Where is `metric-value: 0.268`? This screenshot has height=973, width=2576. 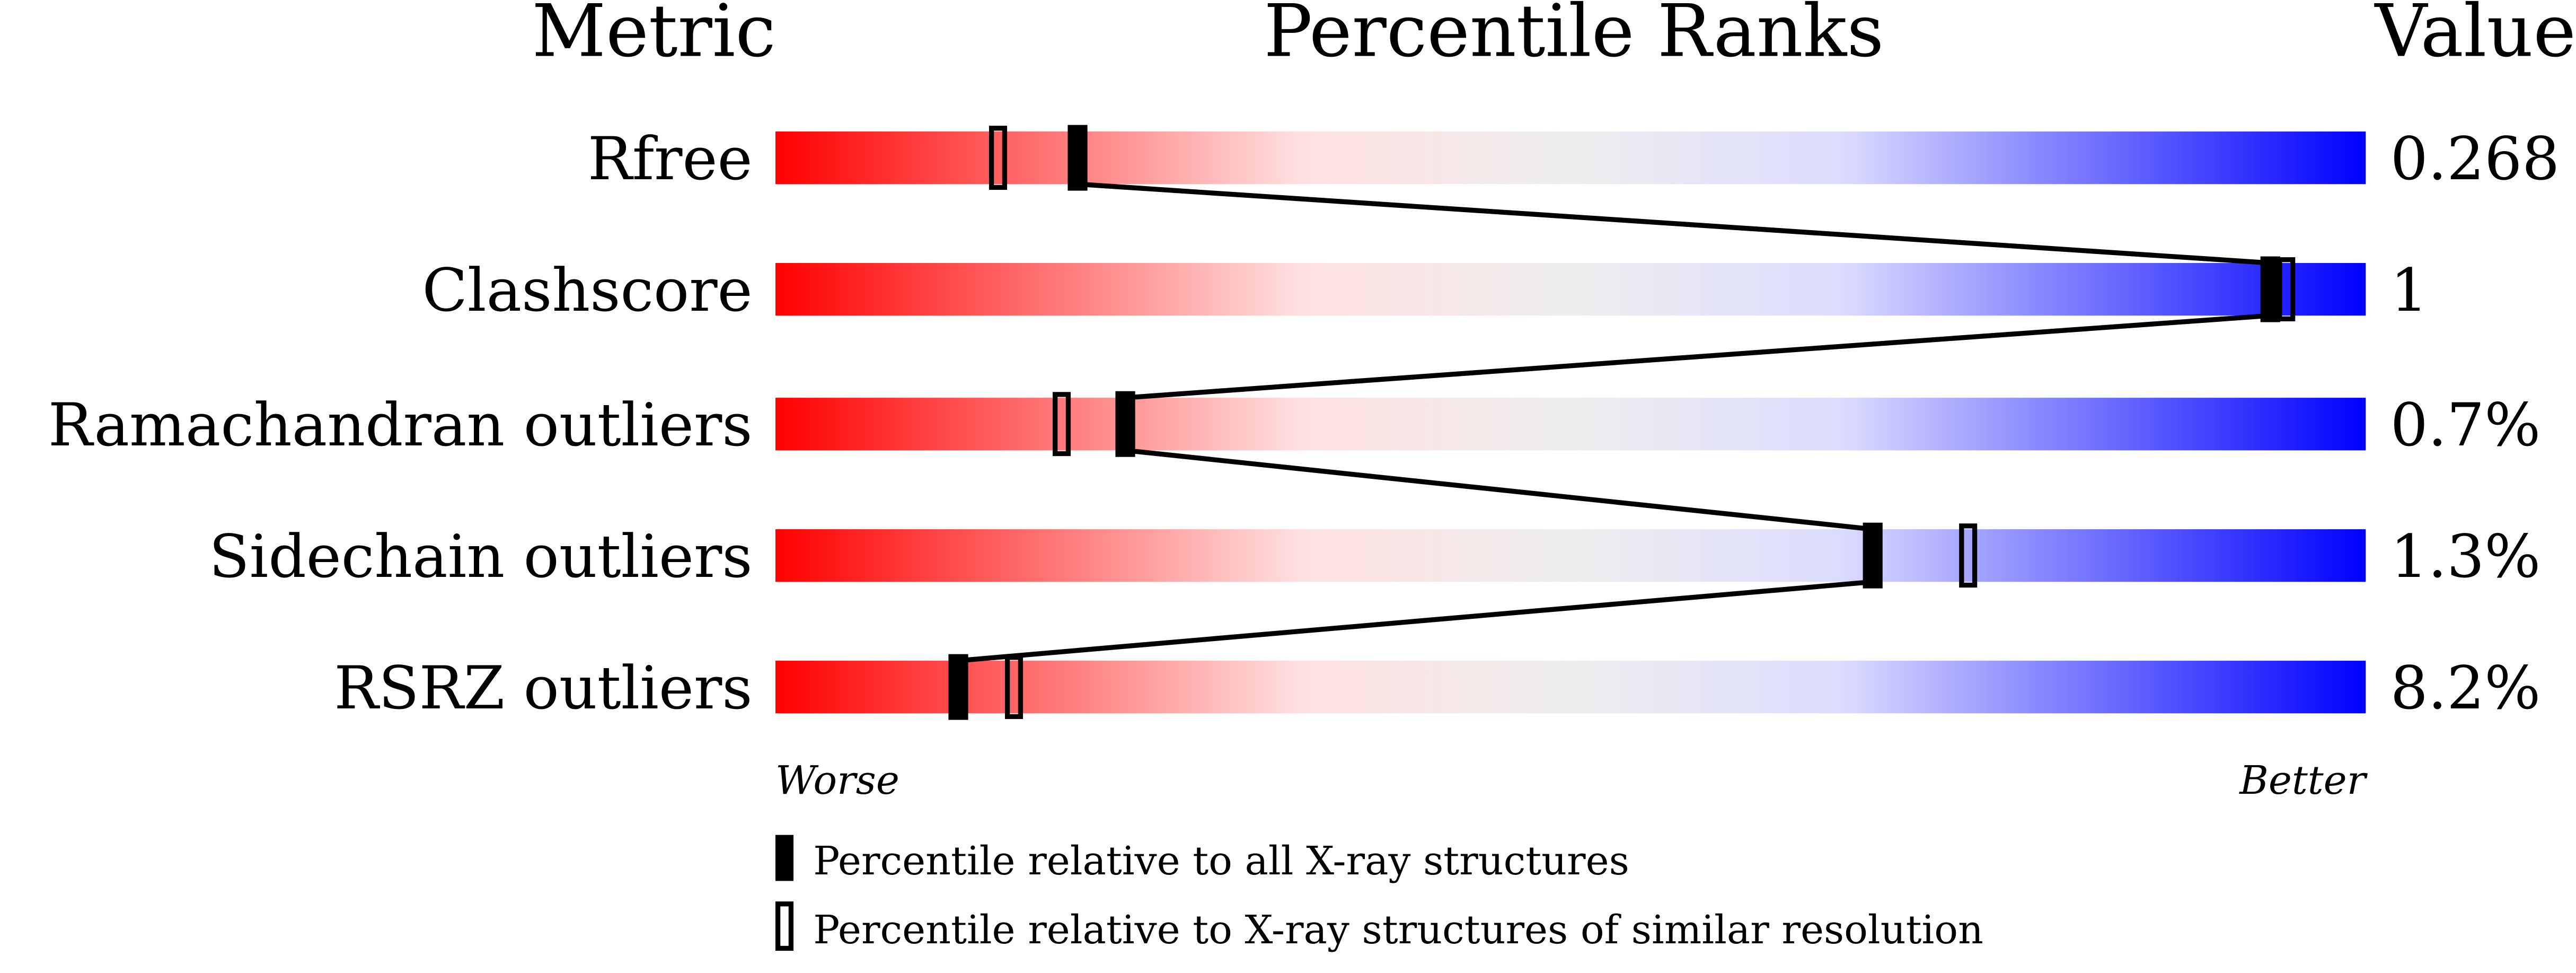
metric-value: 0.268 is located at coordinates (2475, 159).